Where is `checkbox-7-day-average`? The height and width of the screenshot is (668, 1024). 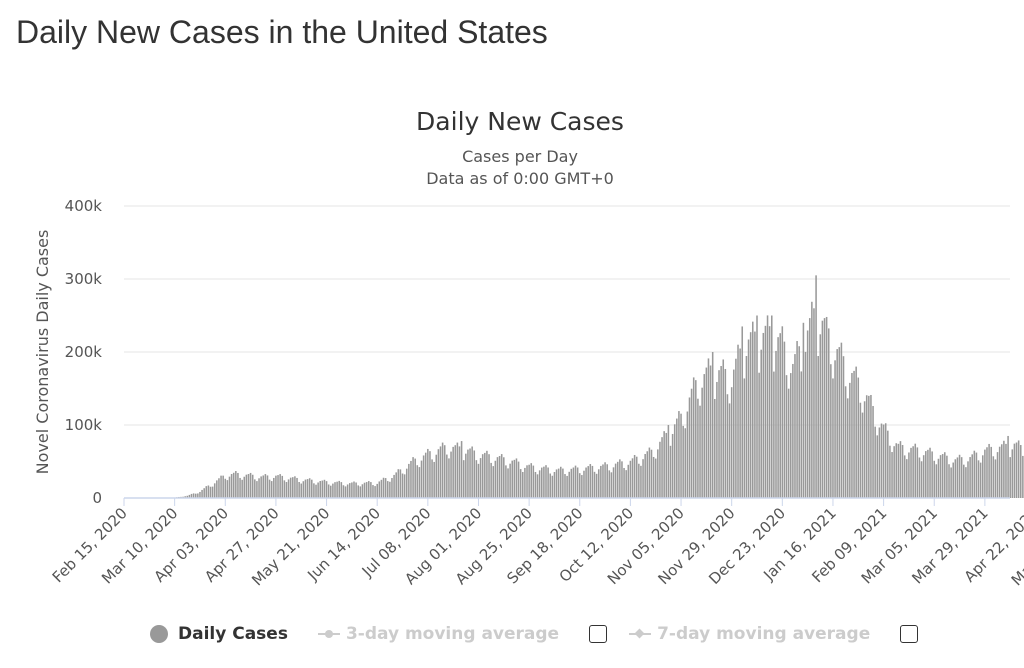
checkbox-7-day-average is located at coordinates (909, 634).